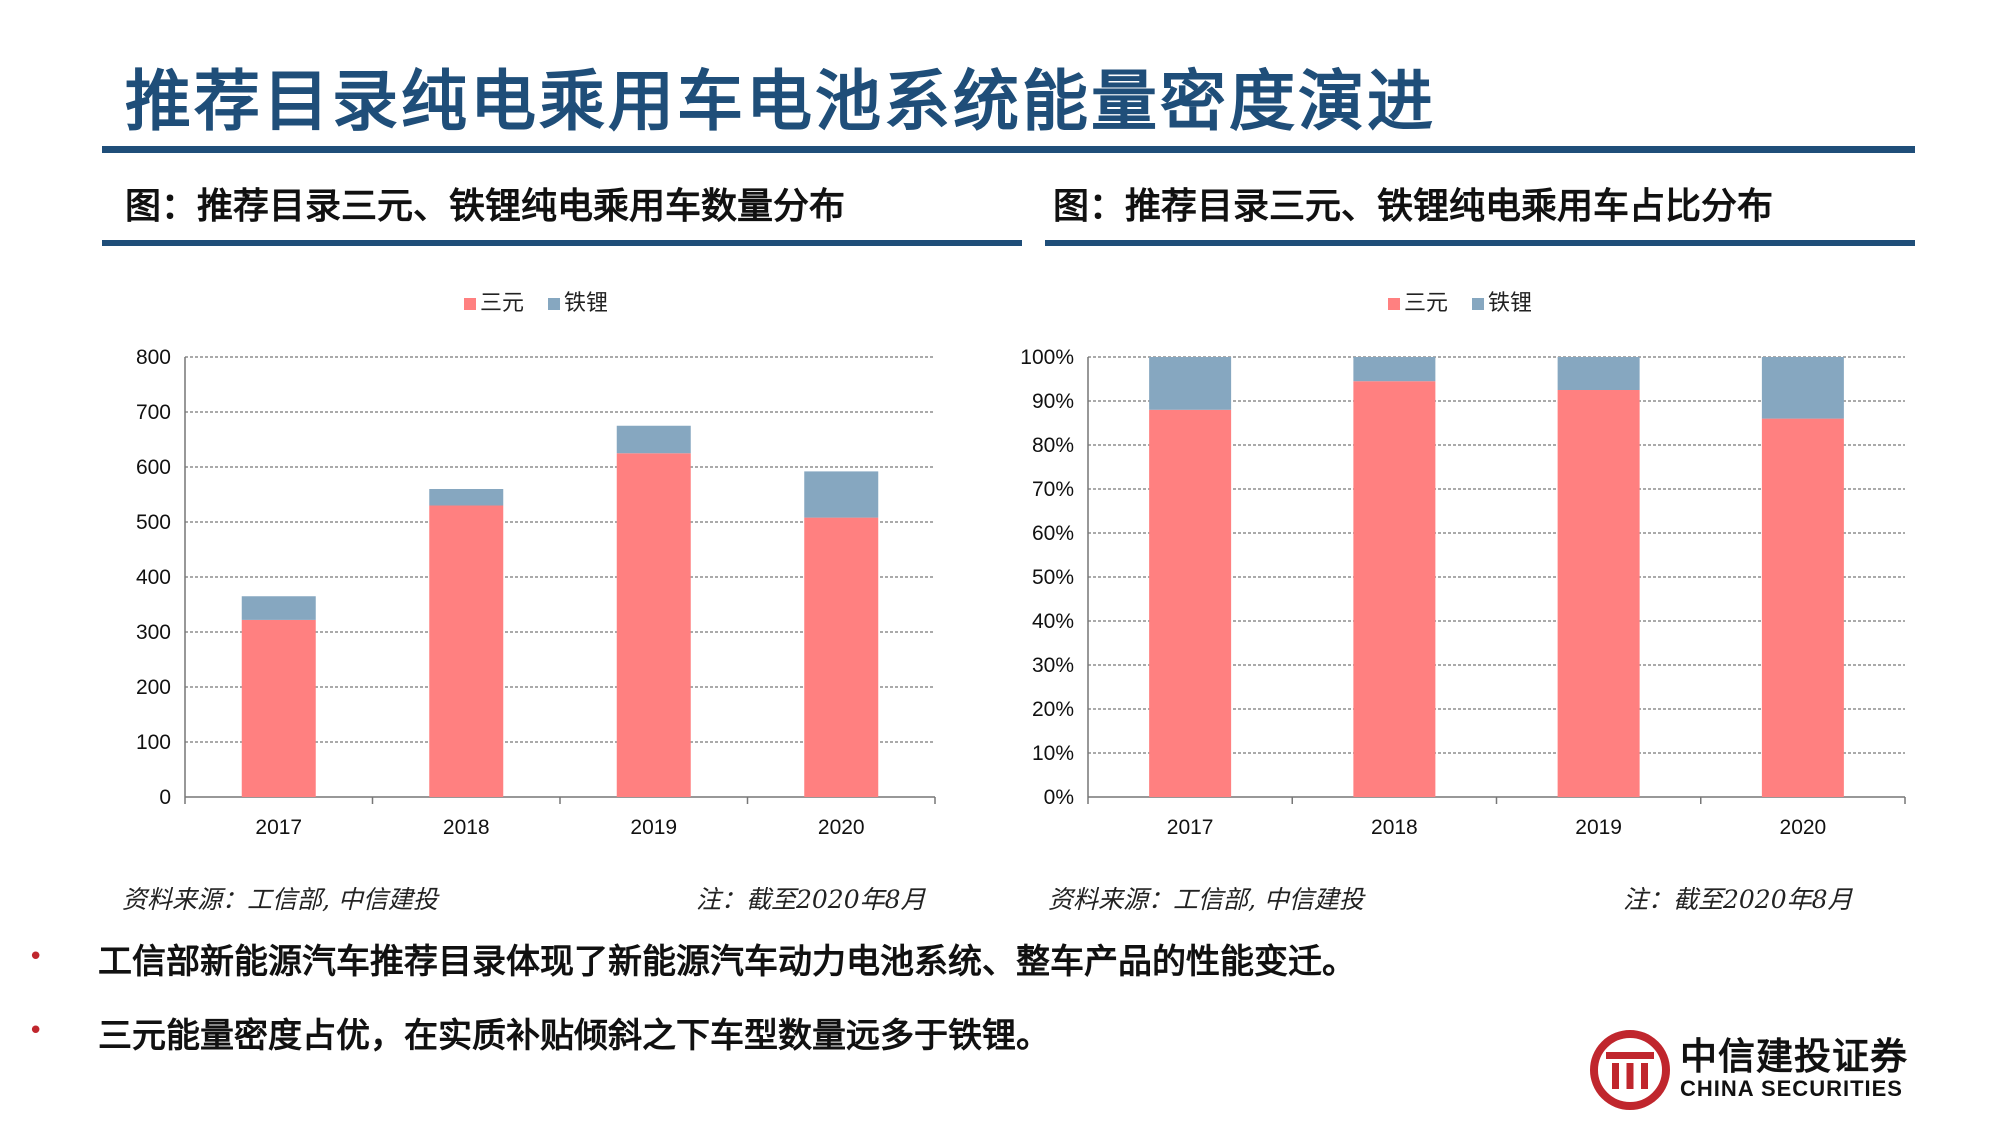  Describe the element at coordinates (574, 1036) in the screenshot. I see `bullet-text-2: 三元能量密度占优，在实质补贴倾斜之下车型数量远多于铁锂。` at that location.